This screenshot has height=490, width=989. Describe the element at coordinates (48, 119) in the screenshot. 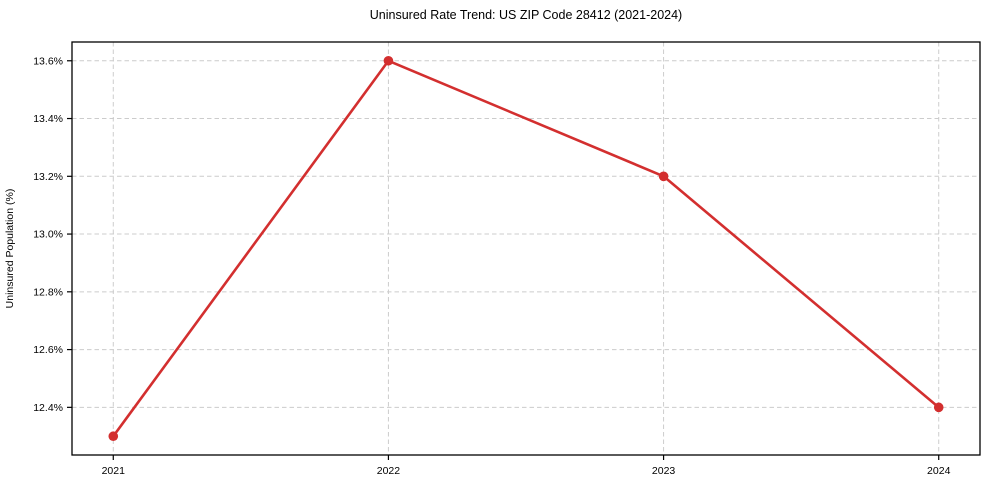

I see `y-tick-label: 13.4%` at that location.